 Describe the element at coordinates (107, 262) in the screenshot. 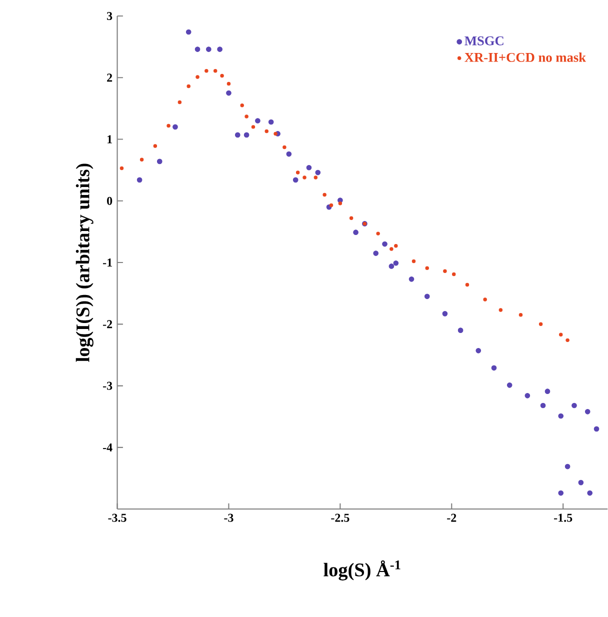

I see `y-tick-label: -1` at that location.